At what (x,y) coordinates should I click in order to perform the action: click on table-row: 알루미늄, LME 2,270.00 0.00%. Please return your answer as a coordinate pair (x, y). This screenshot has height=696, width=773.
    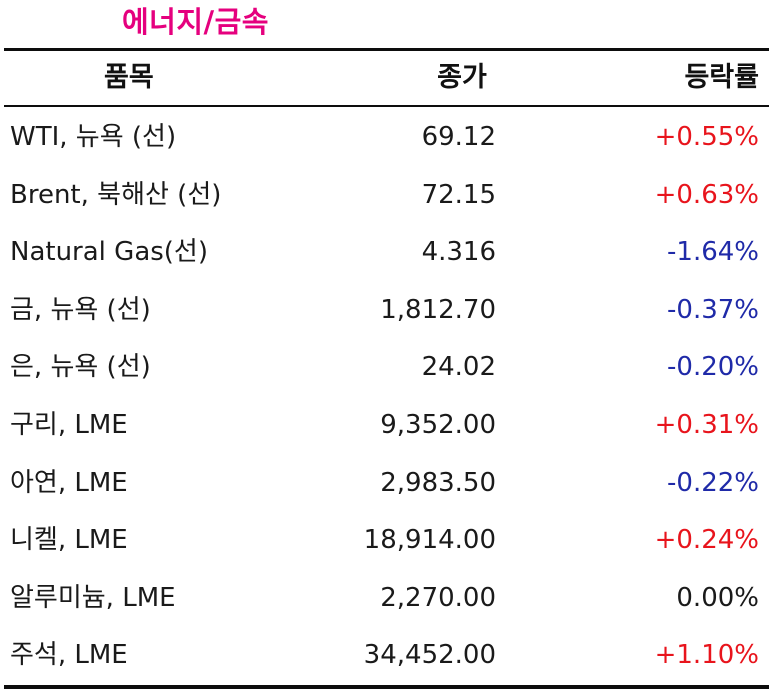
    Looking at the image, I should click on (386, 599).